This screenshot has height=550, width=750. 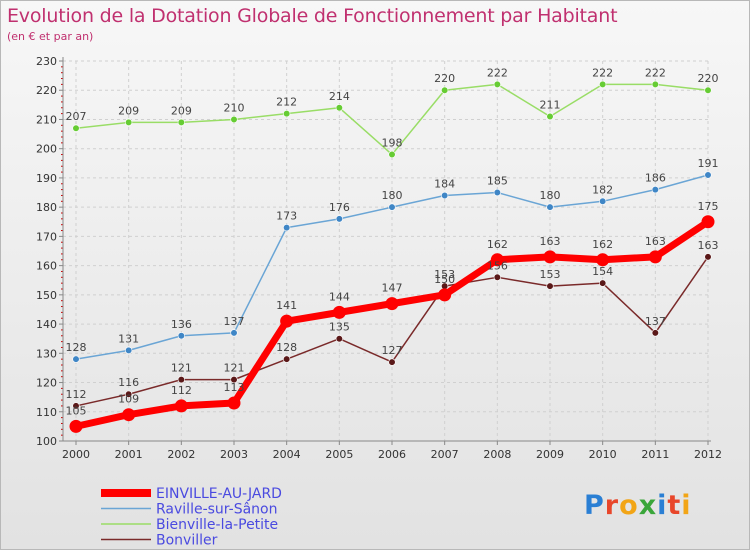 I want to click on data-label: 109, so click(x=128, y=399).